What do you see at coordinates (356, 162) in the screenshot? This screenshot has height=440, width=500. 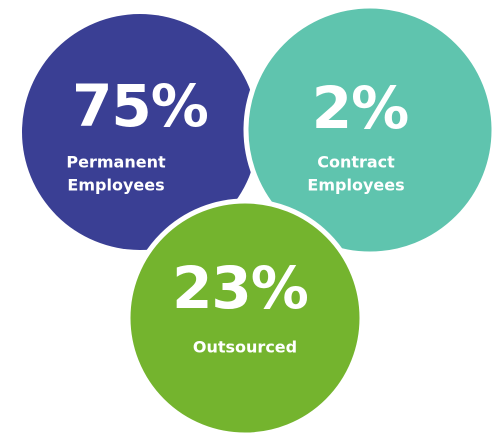 I see `label: Contract` at bounding box center [356, 162].